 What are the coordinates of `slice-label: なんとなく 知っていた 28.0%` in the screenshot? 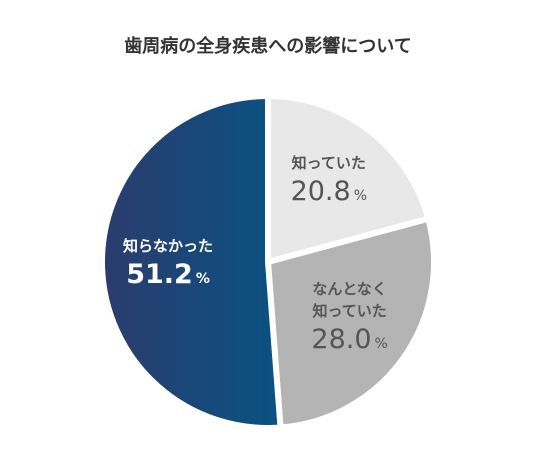 It's located at (349, 320).